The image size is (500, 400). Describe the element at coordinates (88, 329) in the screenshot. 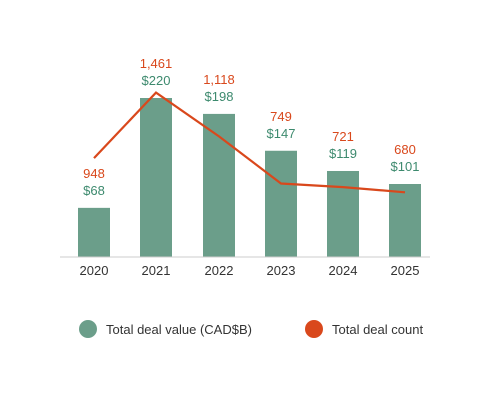

I see `legend-bar-swatch` at that location.